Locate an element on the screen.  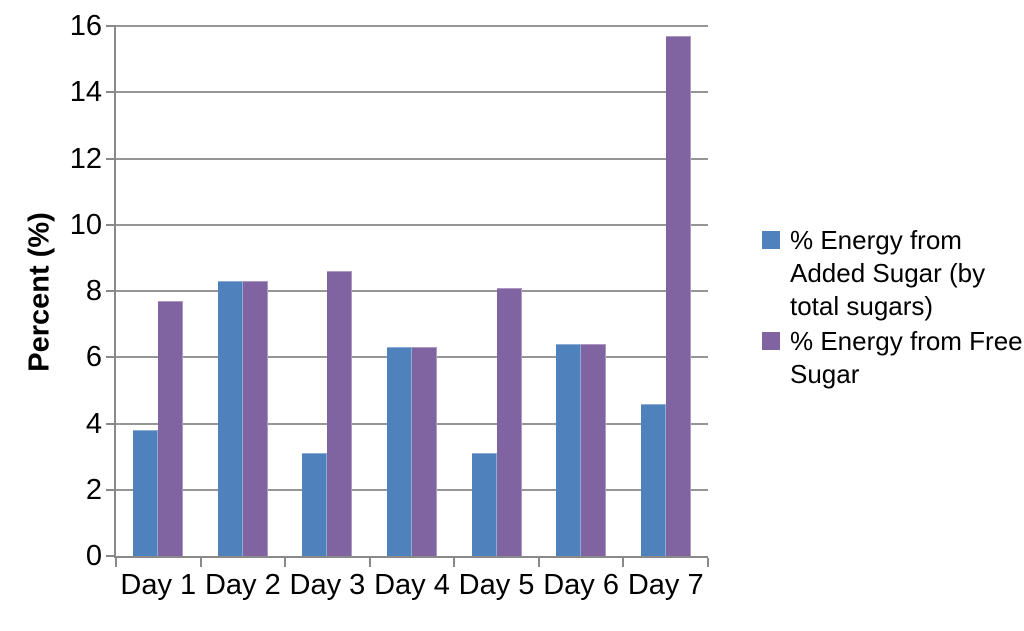
y-tick-label: 0 is located at coordinates (93, 556).